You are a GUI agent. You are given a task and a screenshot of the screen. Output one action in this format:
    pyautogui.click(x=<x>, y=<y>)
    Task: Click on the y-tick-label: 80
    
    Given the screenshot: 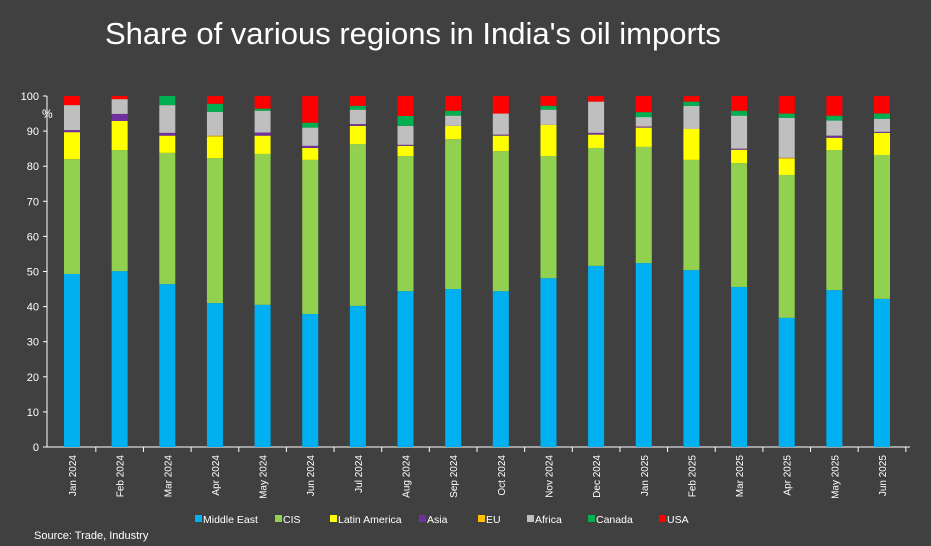 What is the action you would take?
    pyautogui.click(x=33, y=167)
    